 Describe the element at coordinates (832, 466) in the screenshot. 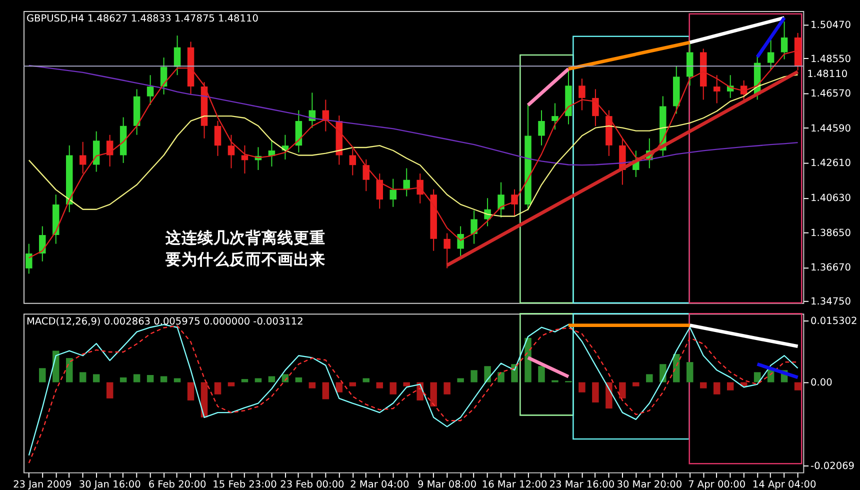

I see `y-tick-label: -0.02069` at that location.